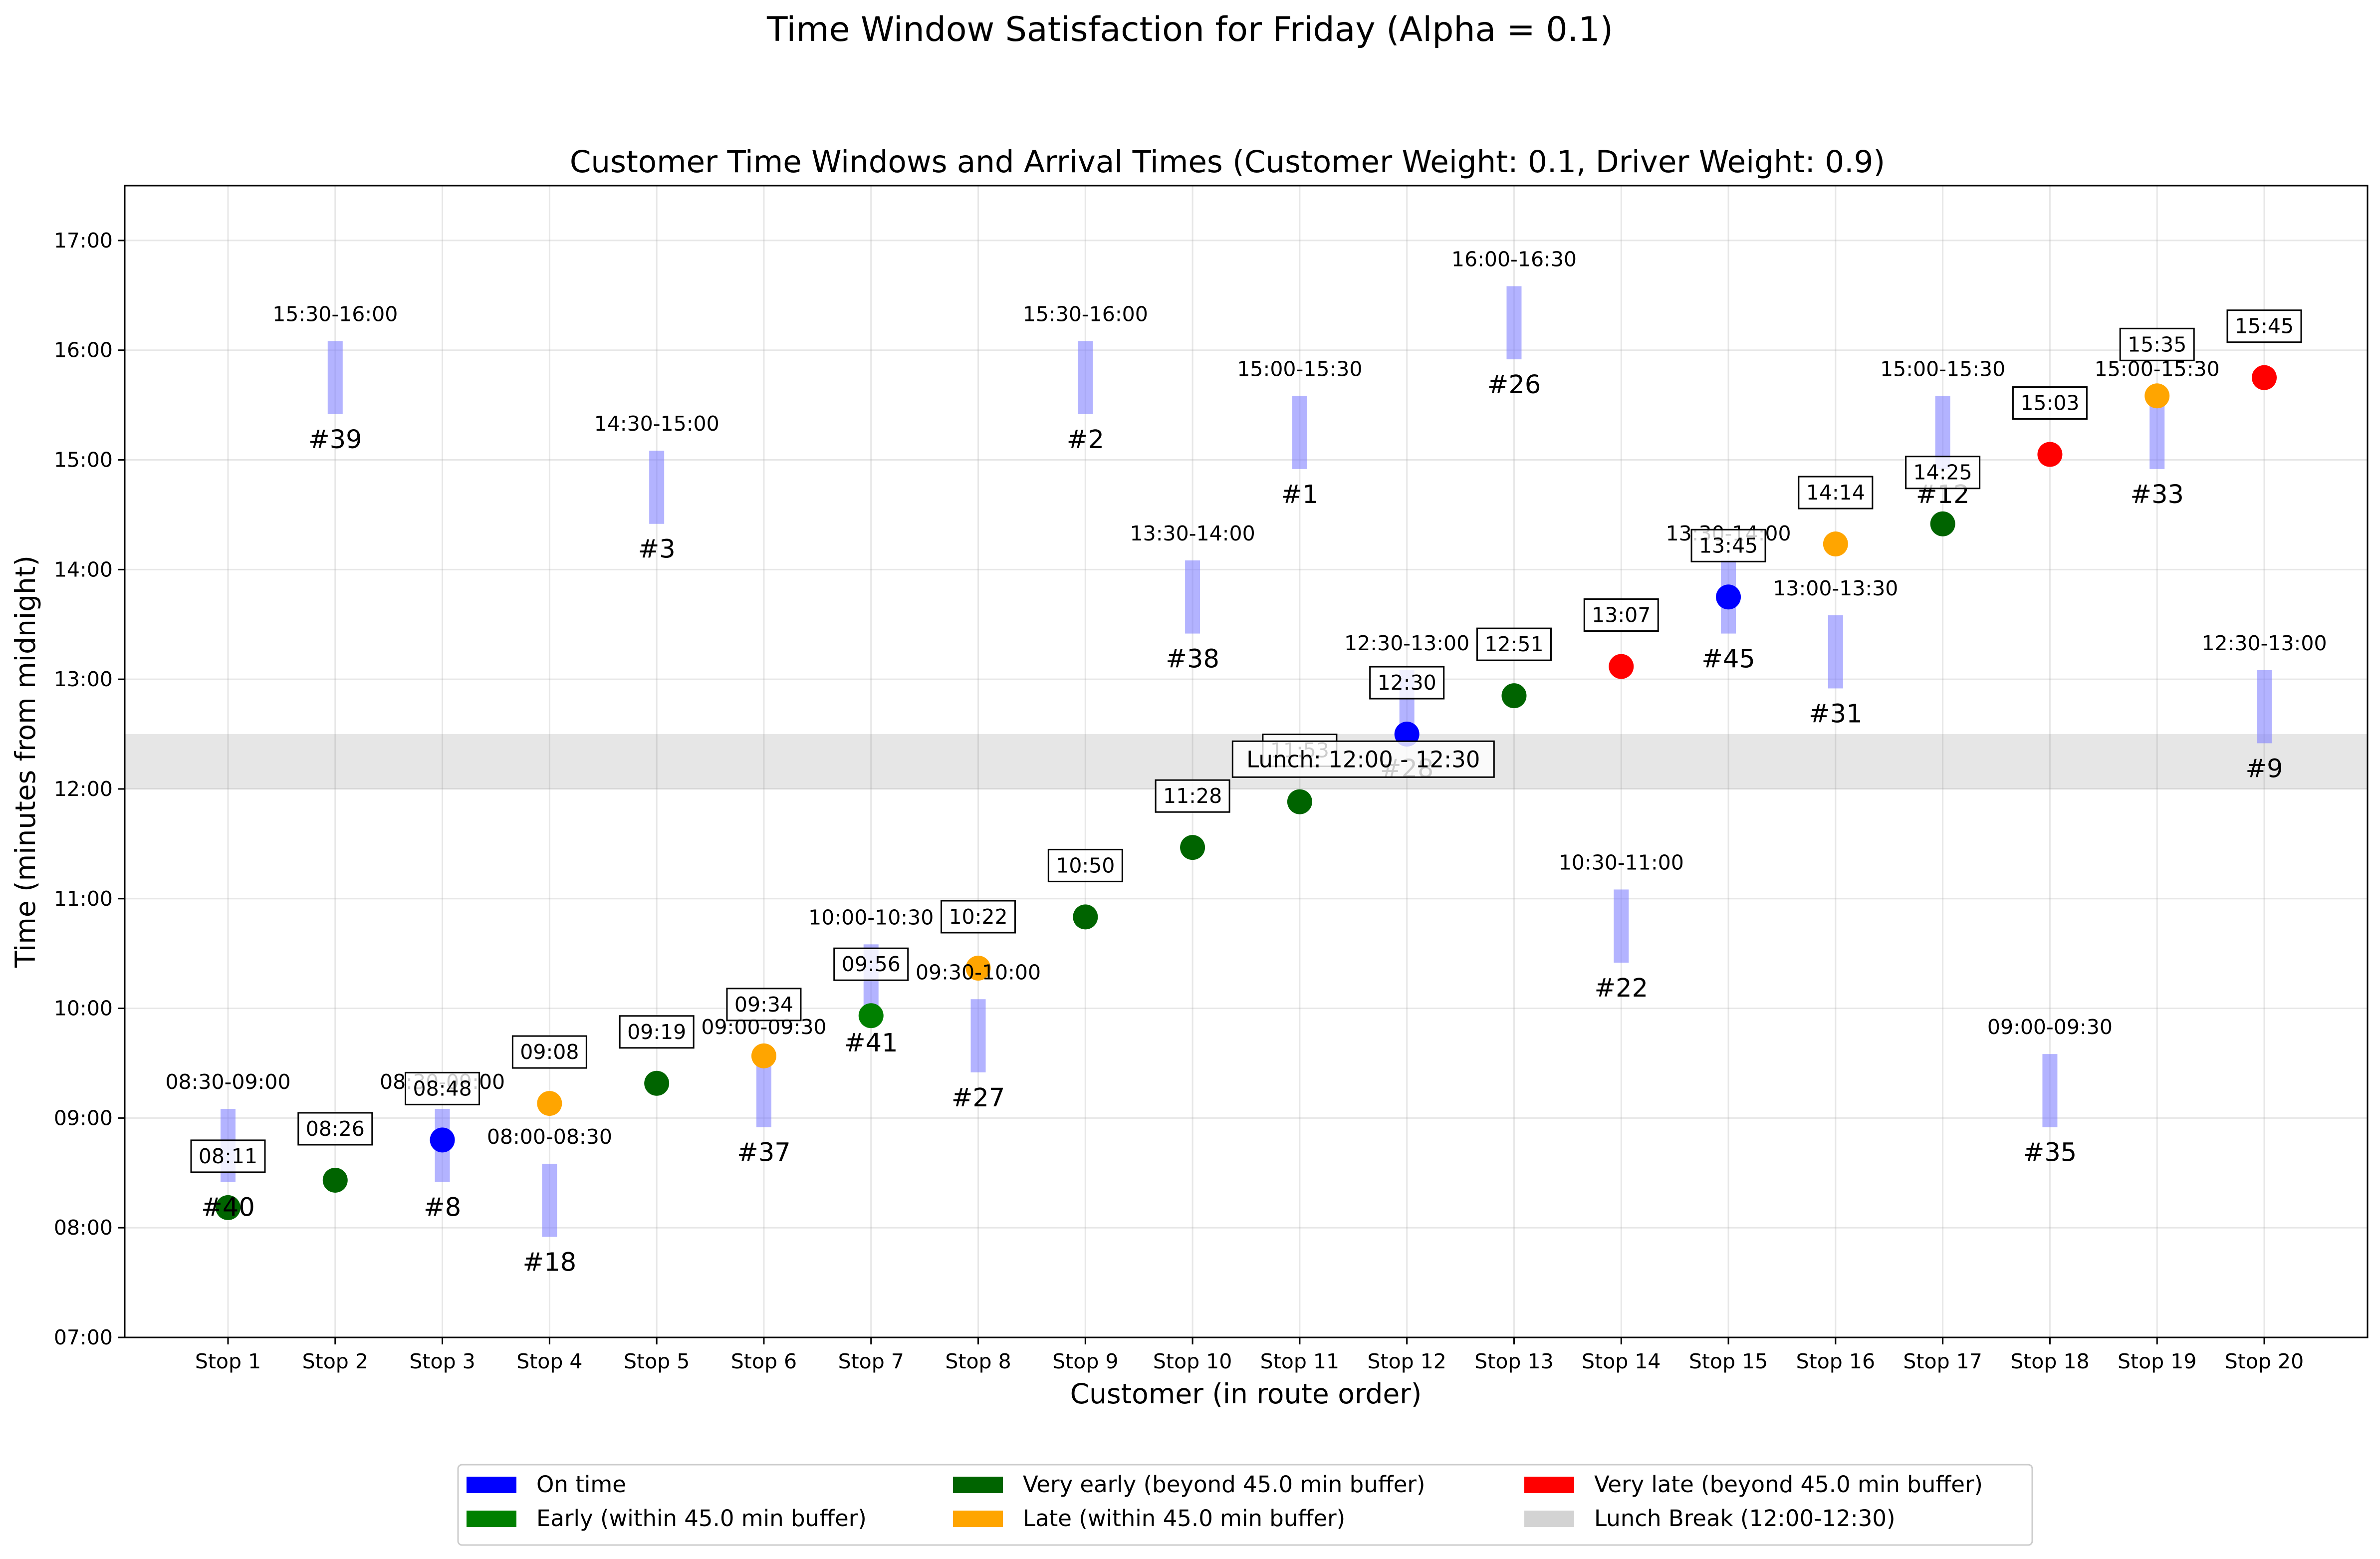 The height and width of the screenshot is (1559, 2380). I want to click on arrival-time-text: 09:08, so click(549, 1052).